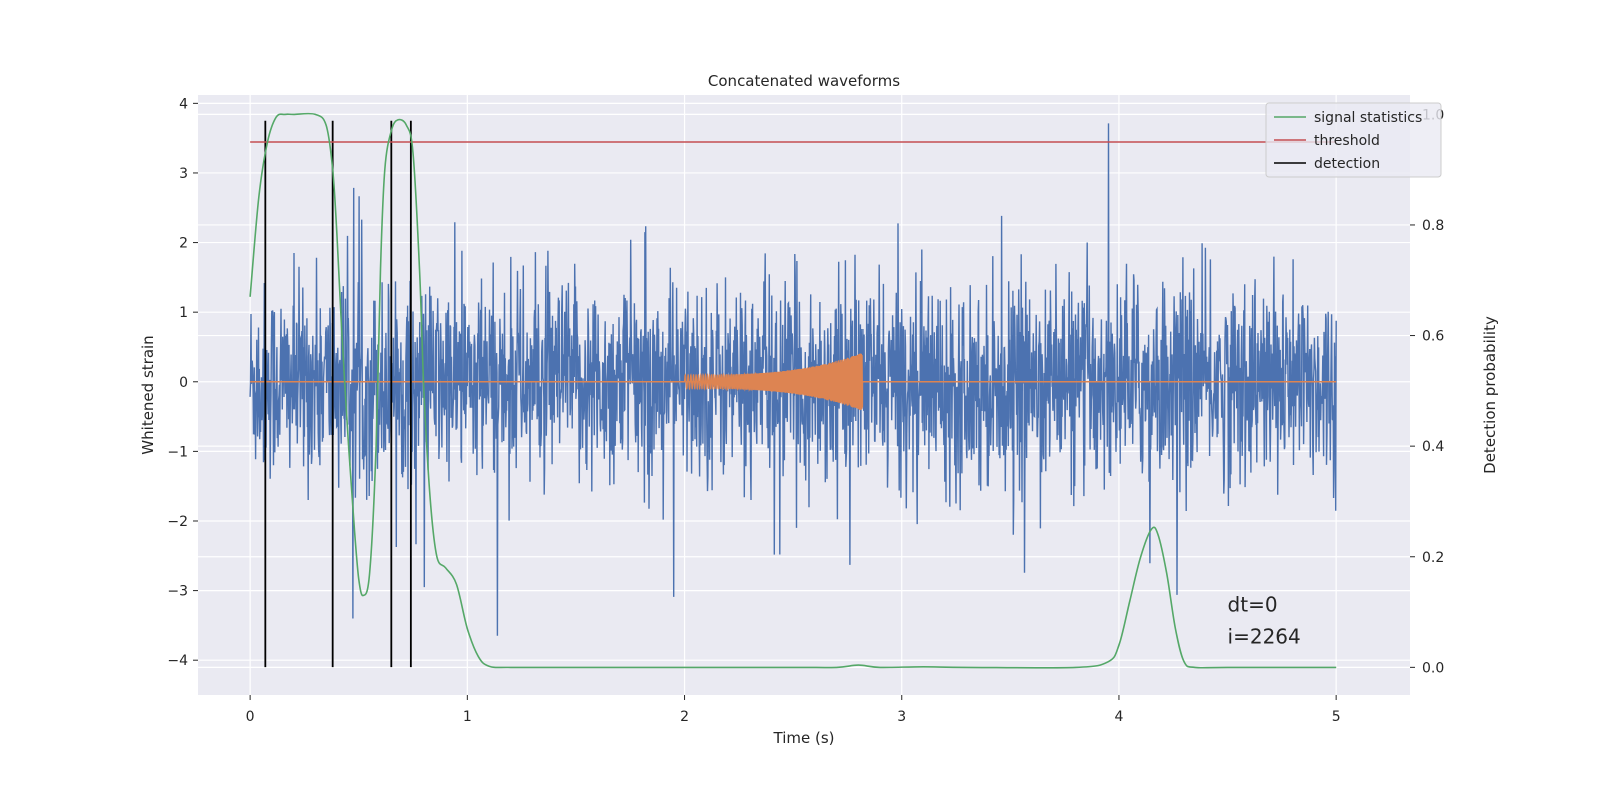 This screenshot has height=800, width=1600. Describe the element at coordinates (183, 174) in the screenshot. I see `y-tick-label: 3` at that location.